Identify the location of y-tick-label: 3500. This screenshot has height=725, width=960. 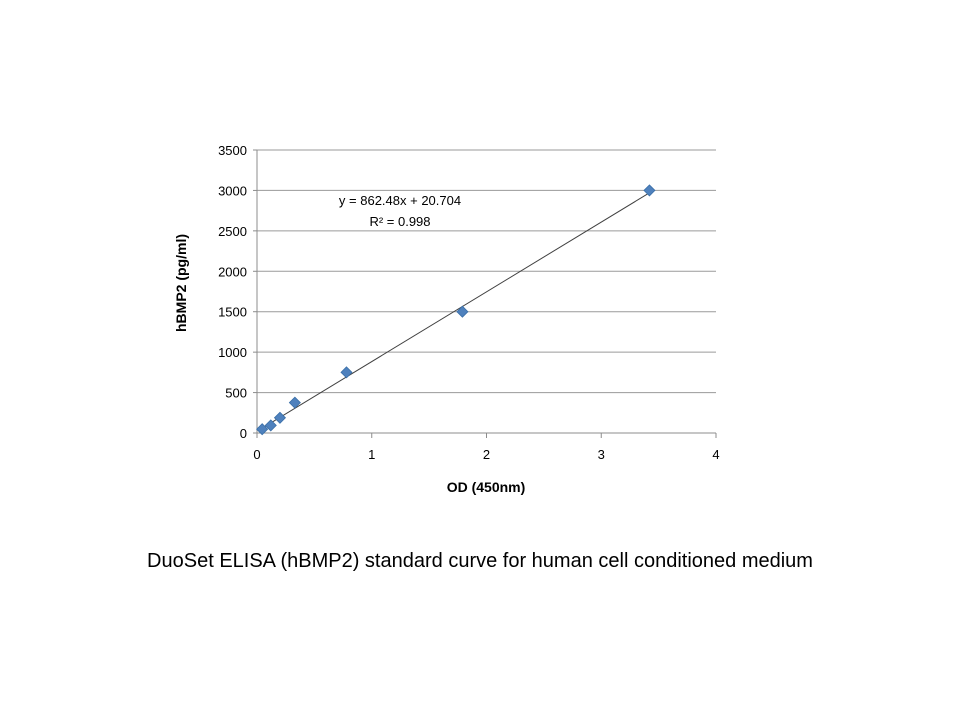
(232, 150).